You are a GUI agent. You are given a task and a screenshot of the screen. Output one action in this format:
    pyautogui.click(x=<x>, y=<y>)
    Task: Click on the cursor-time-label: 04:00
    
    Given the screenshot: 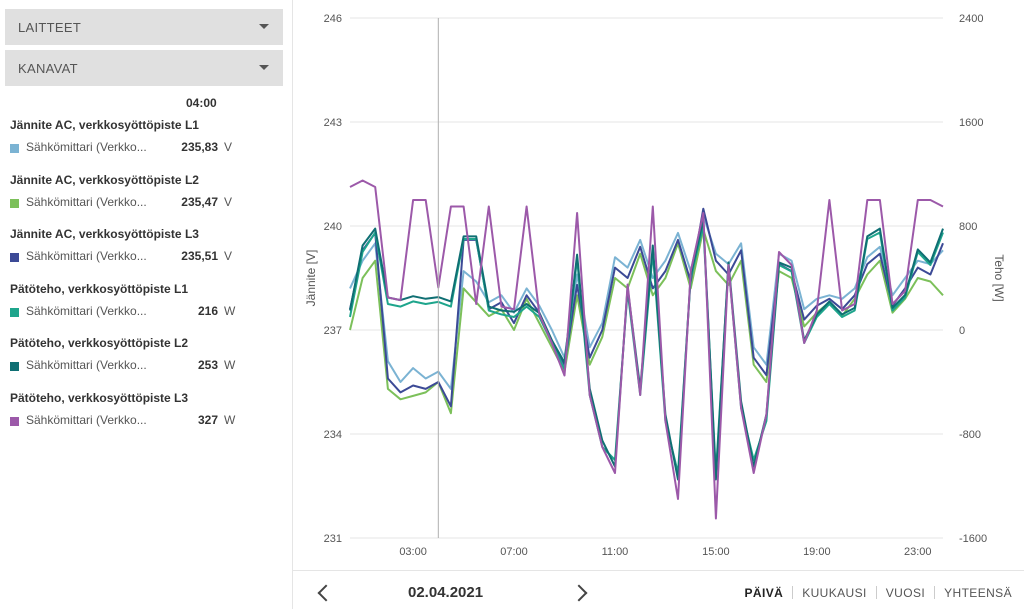 What is the action you would take?
    pyautogui.click(x=201, y=103)
    